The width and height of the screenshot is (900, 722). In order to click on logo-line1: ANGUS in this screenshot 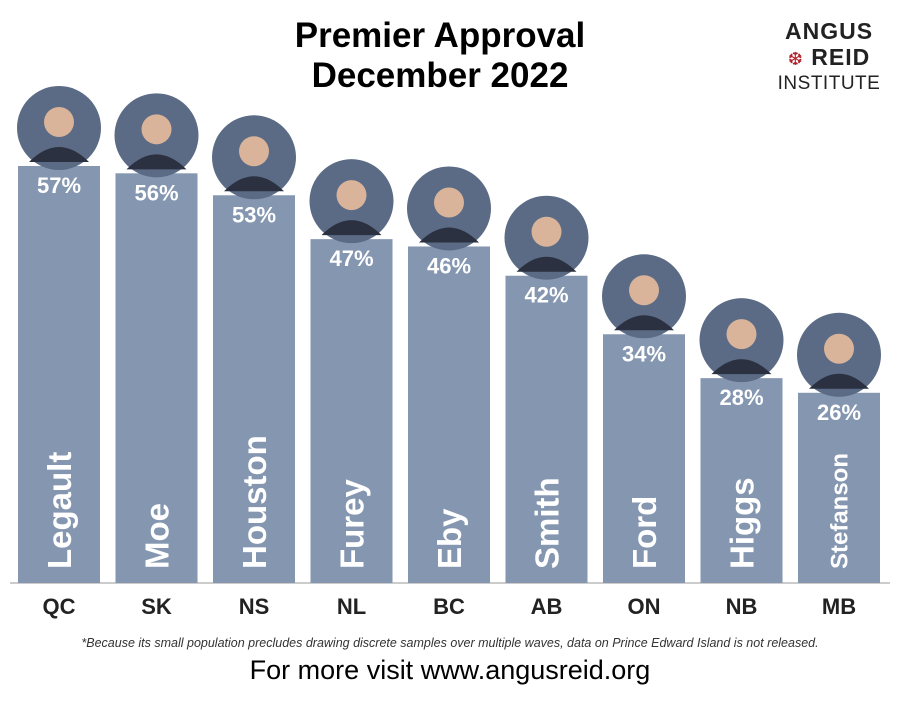, I will do `click(829, 31)`.